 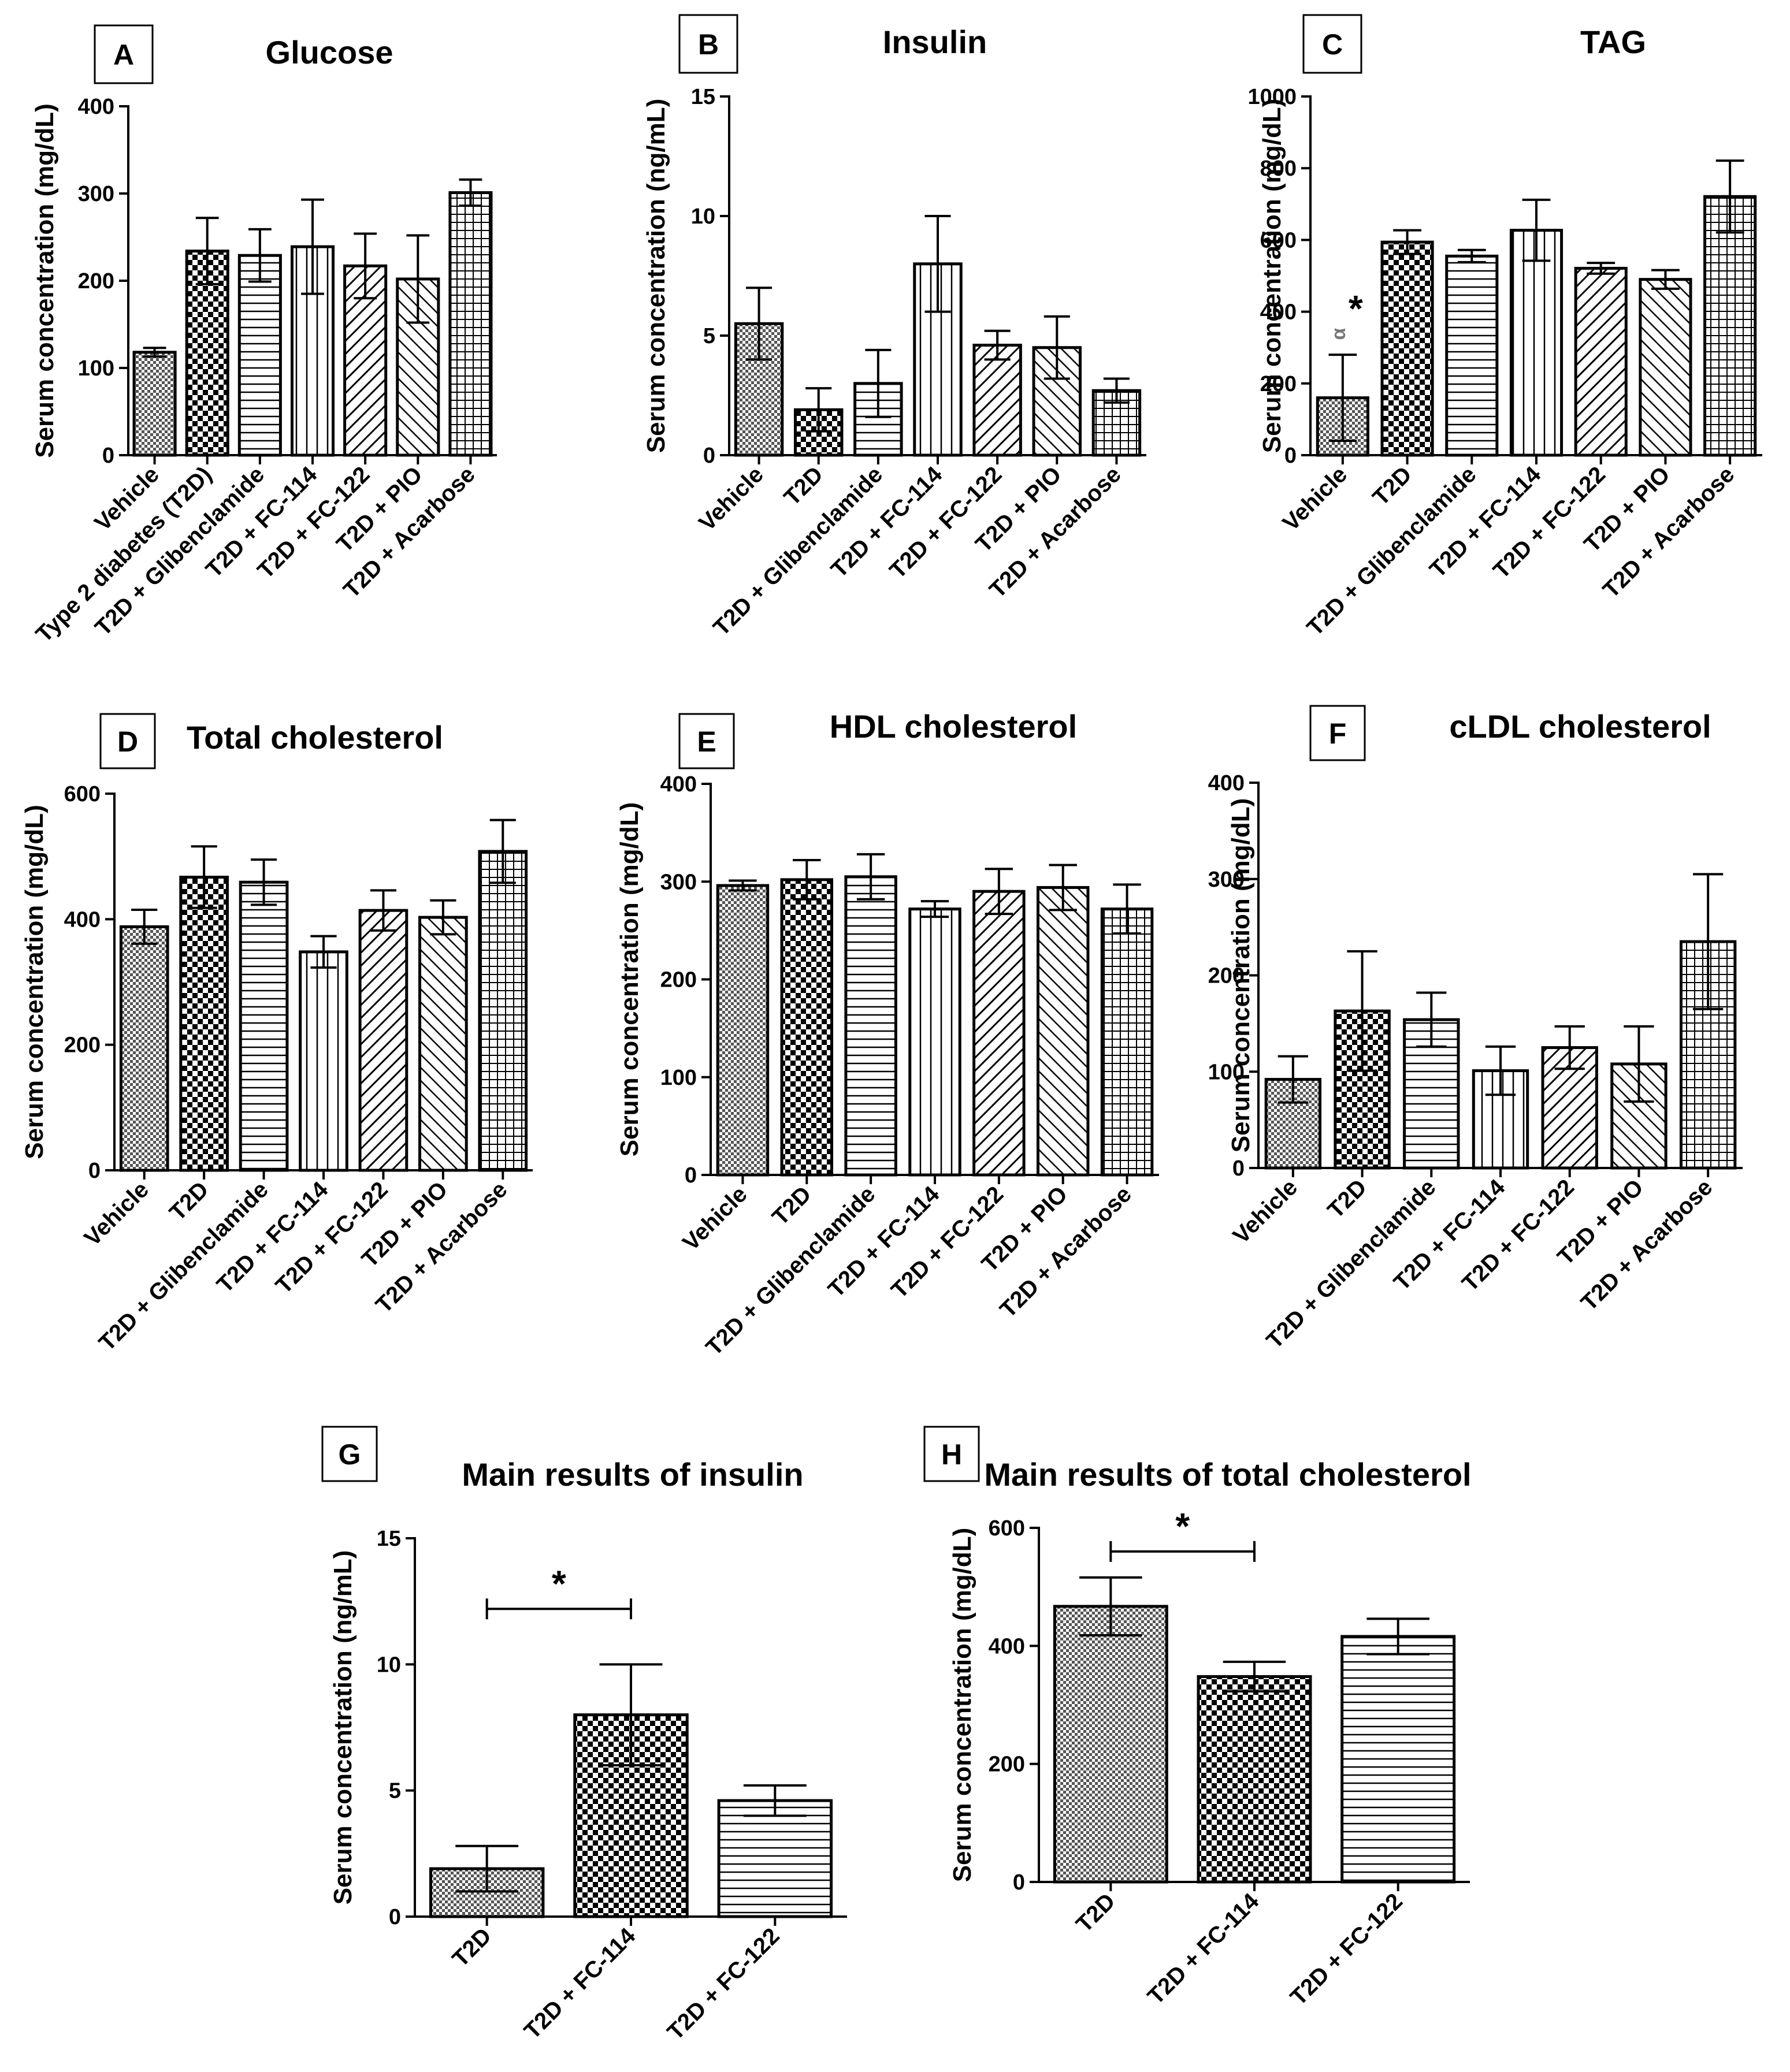 What do you see at coordinates (1007, 1765) in the screenshot?
I see `panel-h-ytick-label: 200` at bounding box center [1007, 1765].